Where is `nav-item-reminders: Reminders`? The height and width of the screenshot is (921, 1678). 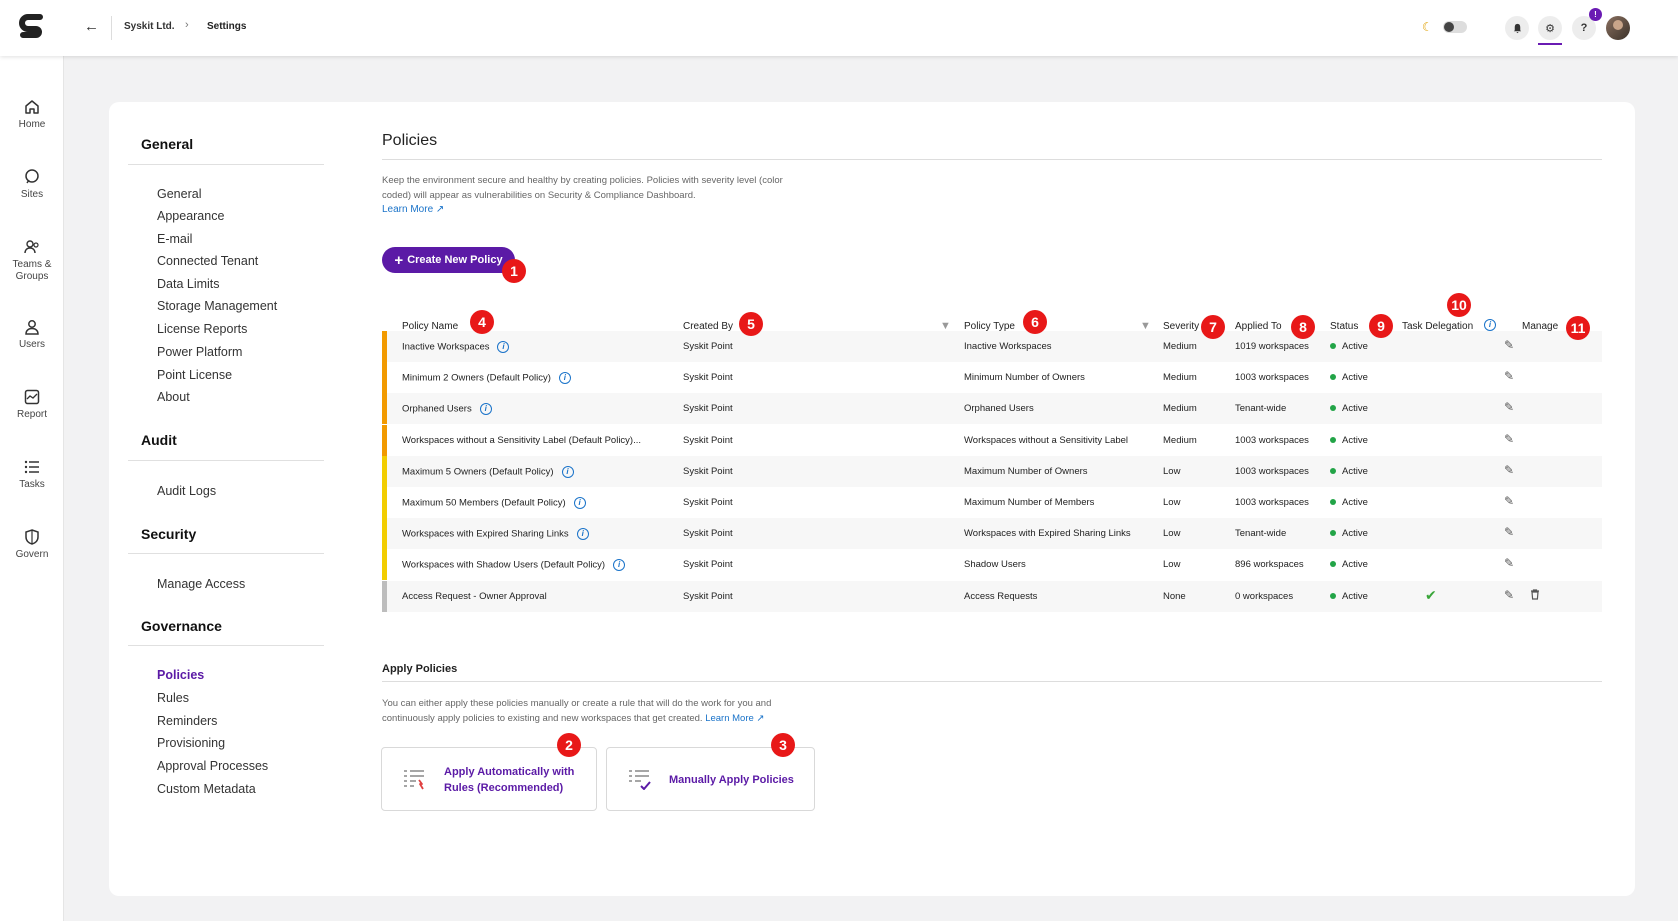 nav-item-reminders: Reminders is located at coordinates (187, 721).